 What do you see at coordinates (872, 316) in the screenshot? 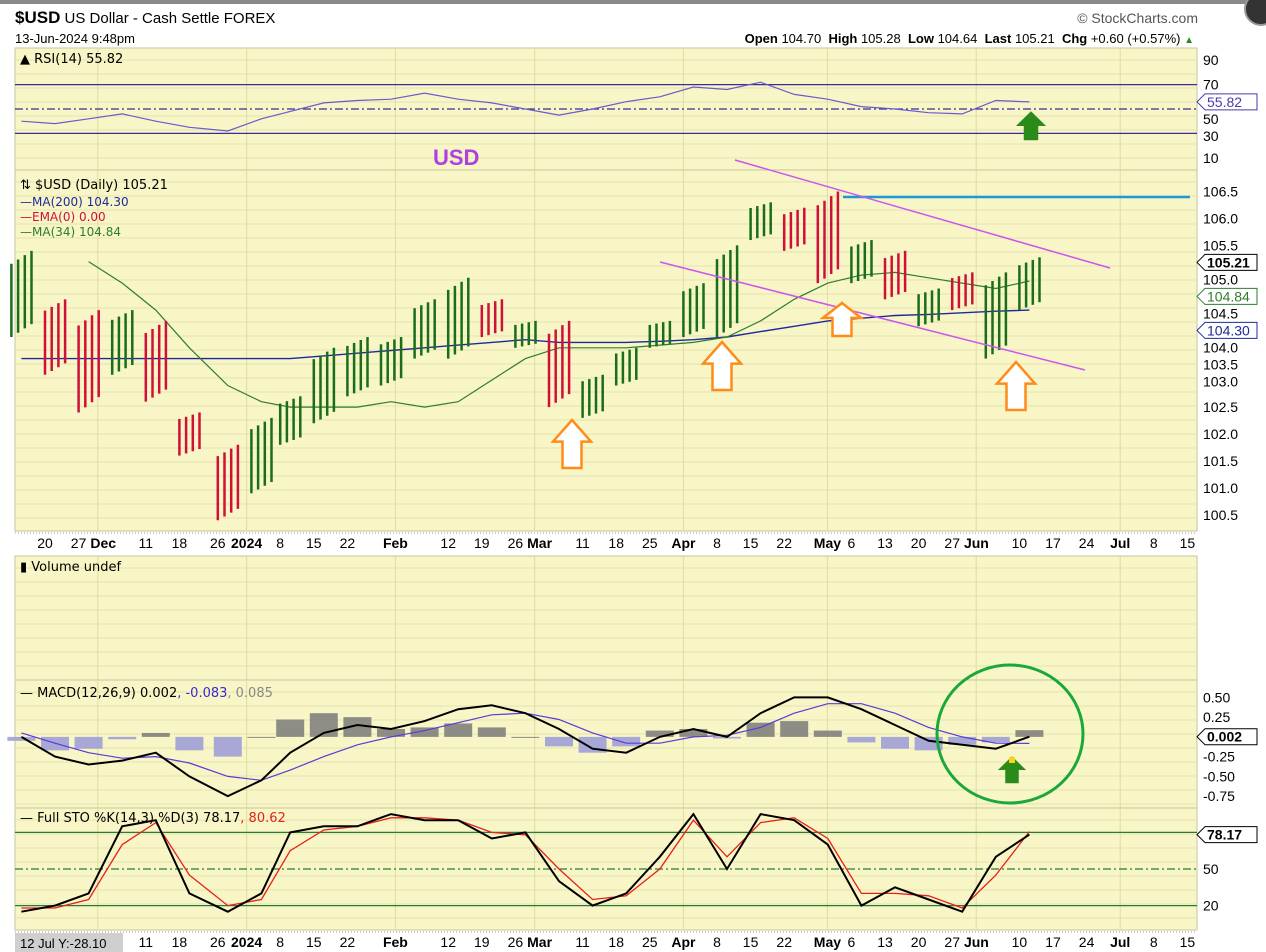
I see `channel-lower-line` at bounding box center [872, 316].